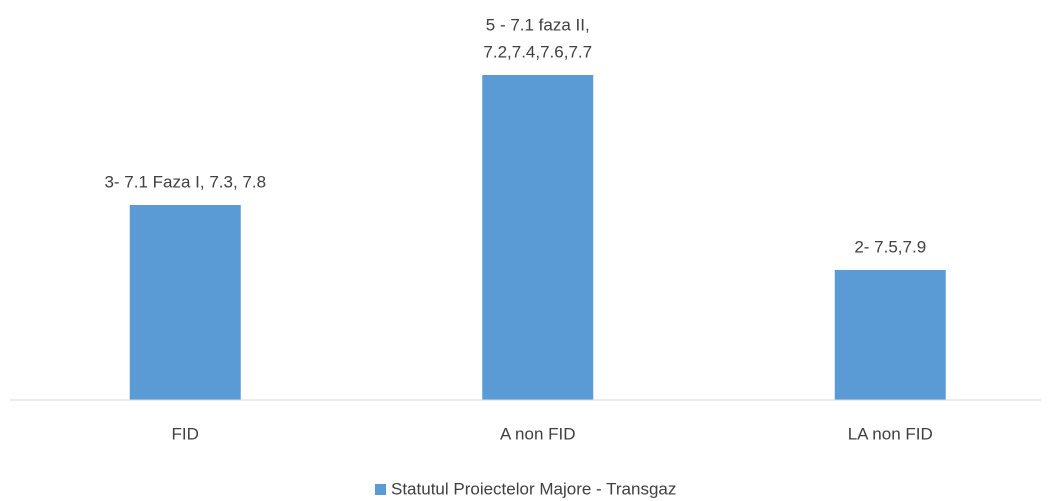 This screenshot has height=501, width=1051. What do you see at coordinates (380, 489) in the screenshot?
I see `legend-swatch` at bounding box center [380, 489].